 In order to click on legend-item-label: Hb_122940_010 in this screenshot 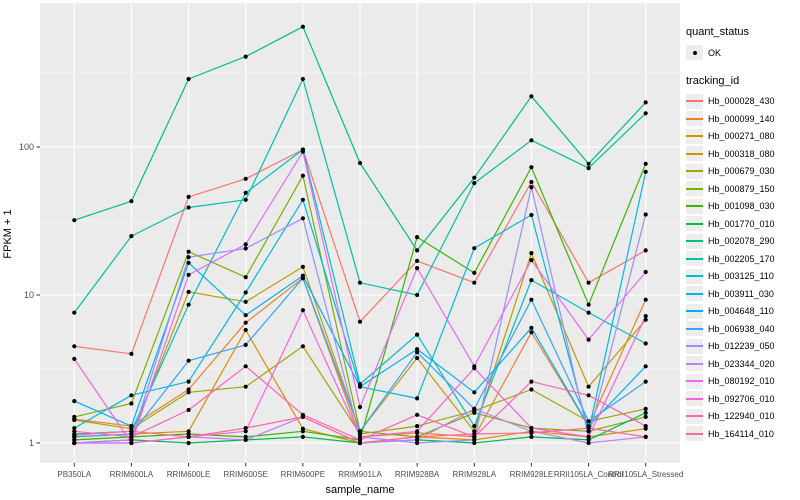, I will do `click(741, 416)`.